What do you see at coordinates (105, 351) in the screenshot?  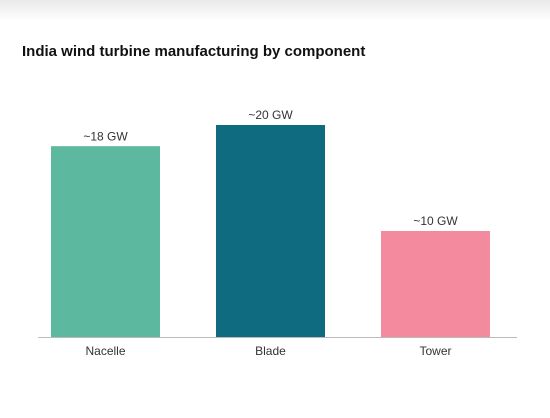 I see `x-tick-label: Nacelle` at bounding box center [105, 351].